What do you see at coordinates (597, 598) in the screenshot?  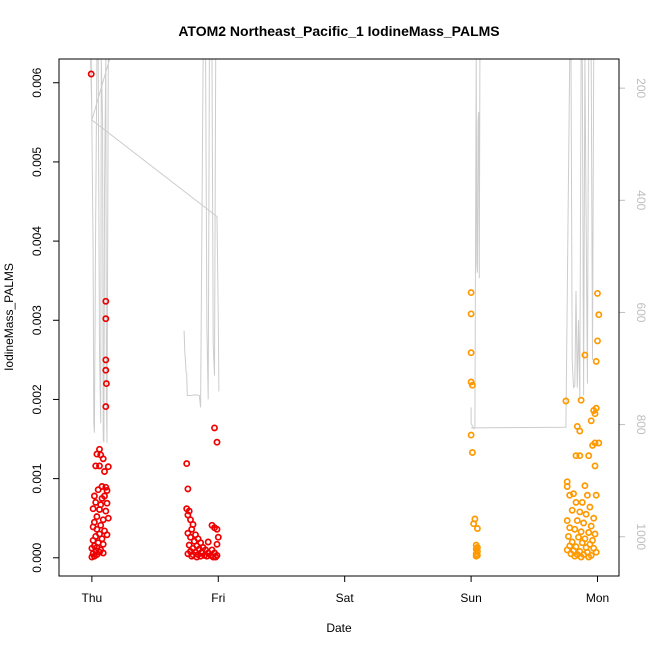 I see `x-tick-label: Mon` at bounding box center [597, 598].